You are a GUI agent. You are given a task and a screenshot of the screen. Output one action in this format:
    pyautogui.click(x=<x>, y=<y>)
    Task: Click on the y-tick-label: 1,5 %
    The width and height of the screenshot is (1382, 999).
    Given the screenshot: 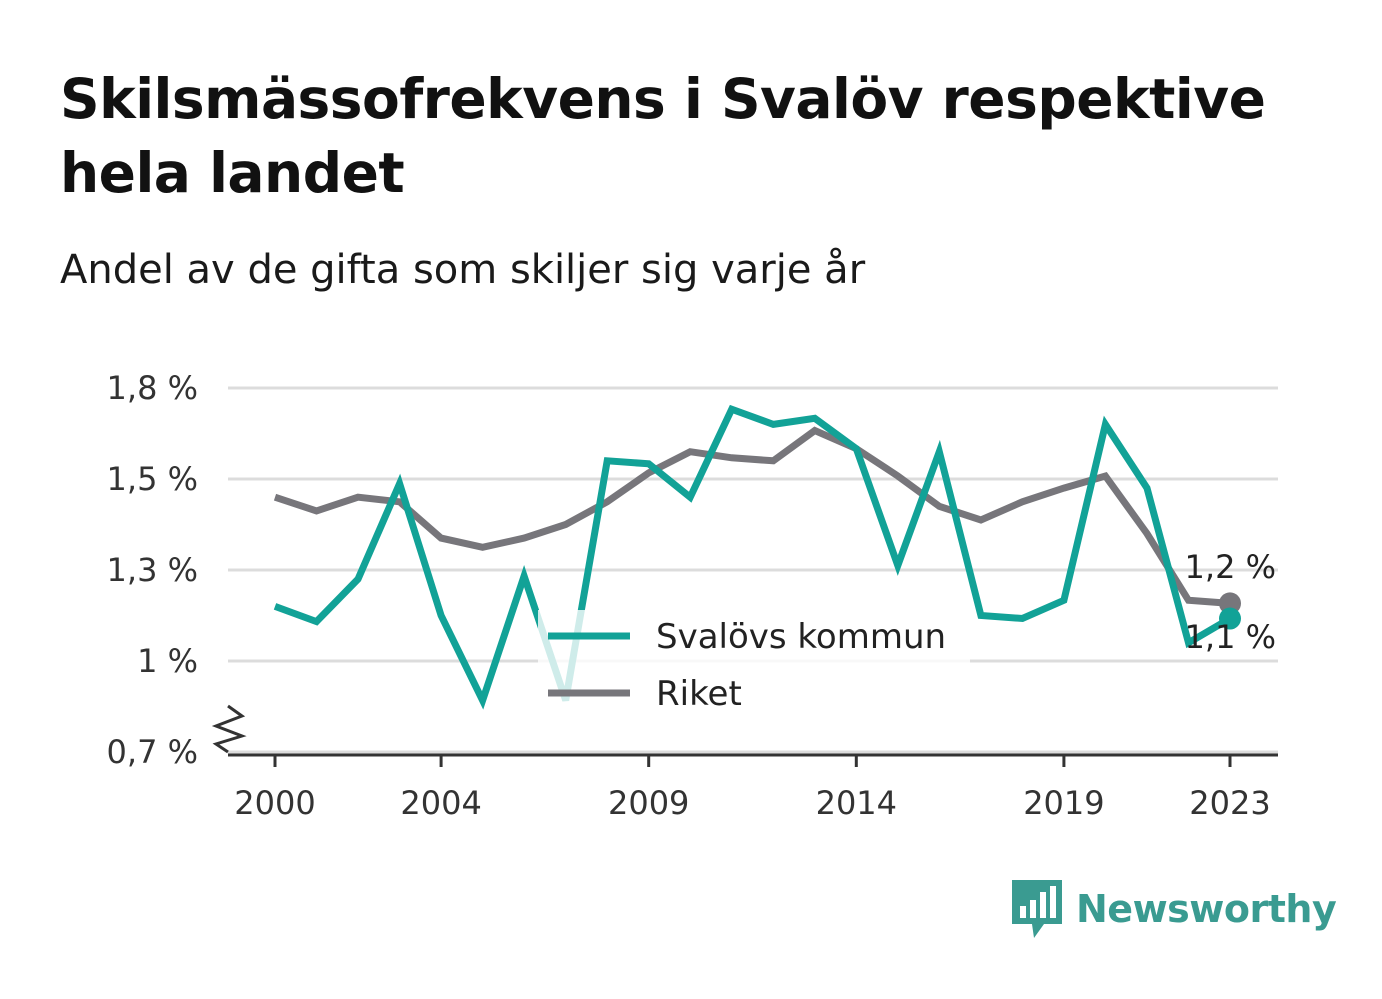 What is the action you would take?
    pyautogui.click(x=152, y=479)
    